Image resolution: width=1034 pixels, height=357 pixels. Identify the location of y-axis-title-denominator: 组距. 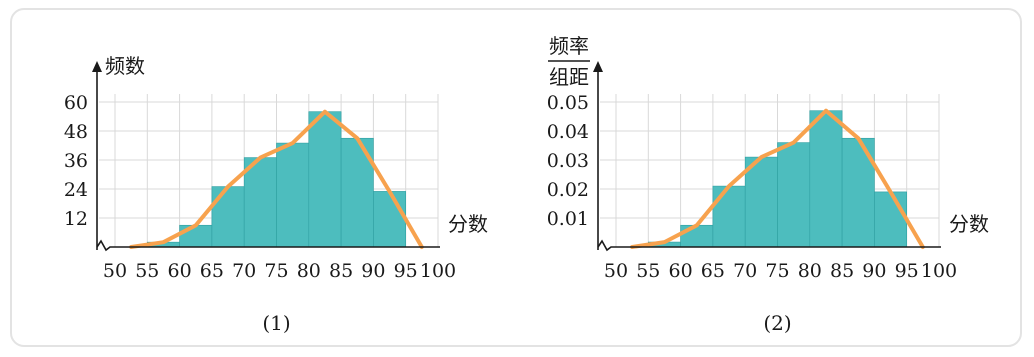
(569, 77).